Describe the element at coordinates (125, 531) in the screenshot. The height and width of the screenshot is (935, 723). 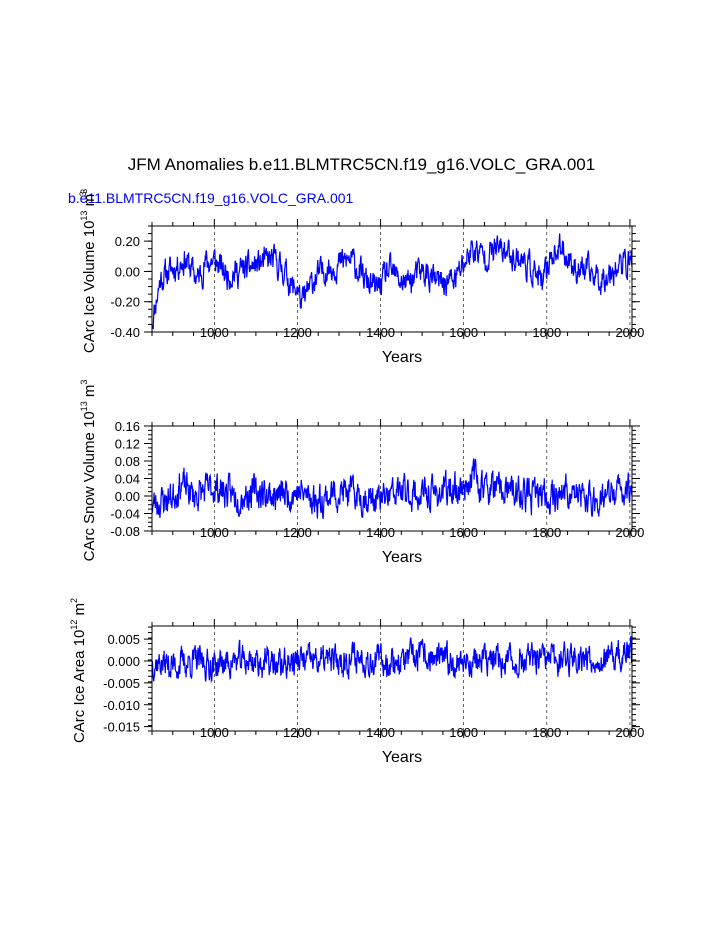
I see `y-tick-label: -0.08` at that location.